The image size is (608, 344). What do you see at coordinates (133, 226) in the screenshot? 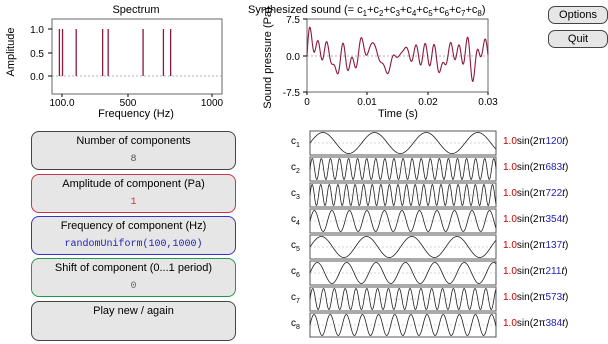
I see `frequency-label: Frequency of component (Hz)` at bounding box center [133, 226].